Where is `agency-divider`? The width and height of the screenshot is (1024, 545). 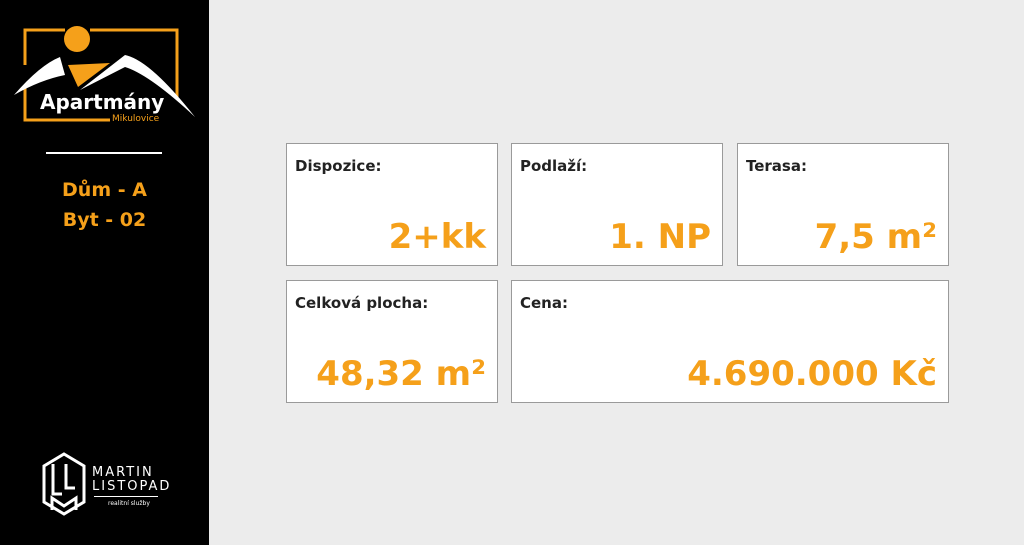 agency-divider is located at coordinates (126, 496).